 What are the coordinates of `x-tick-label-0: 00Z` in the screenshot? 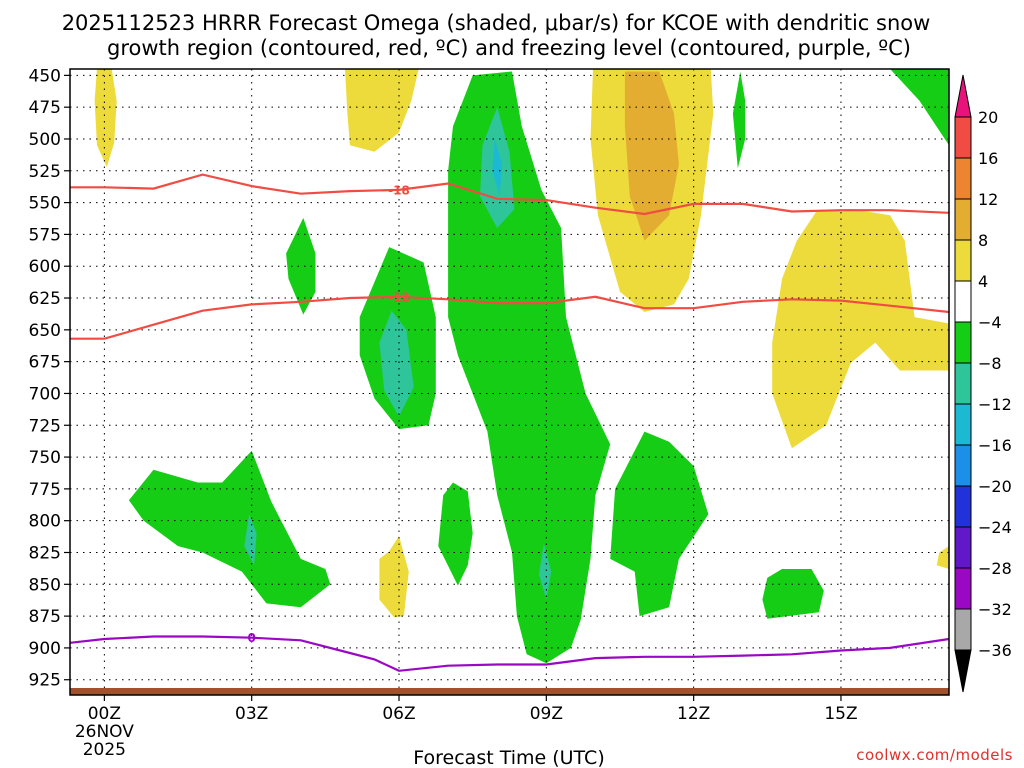 It's located at (104, 714).